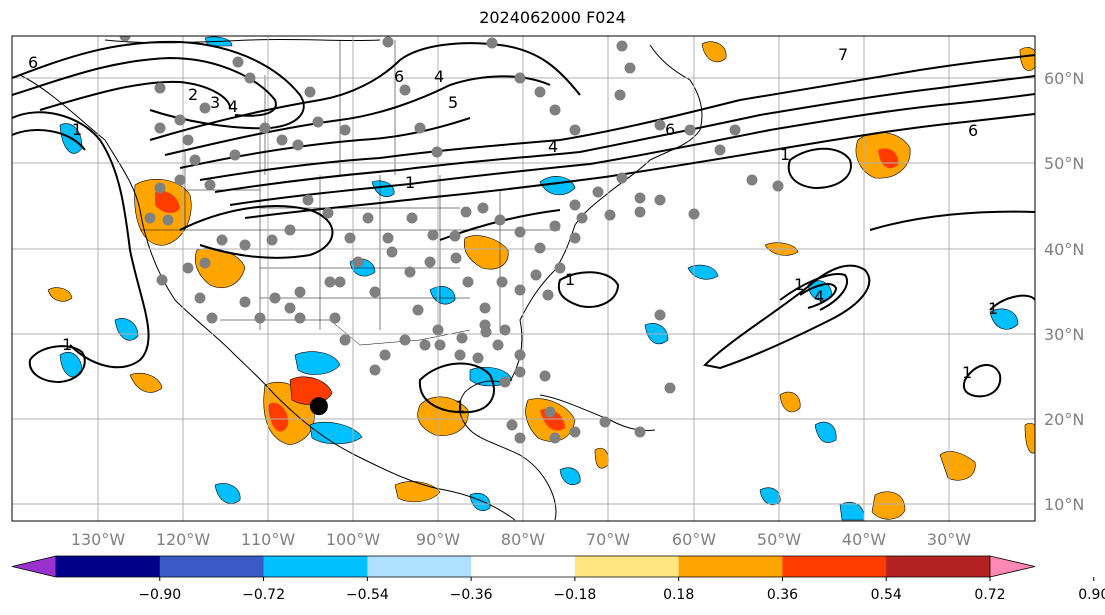 The image size is (1105, 615). Describe the element at coordinates (1064, 249) in the screenshot. I see `lat-label: 40°N` at that location.